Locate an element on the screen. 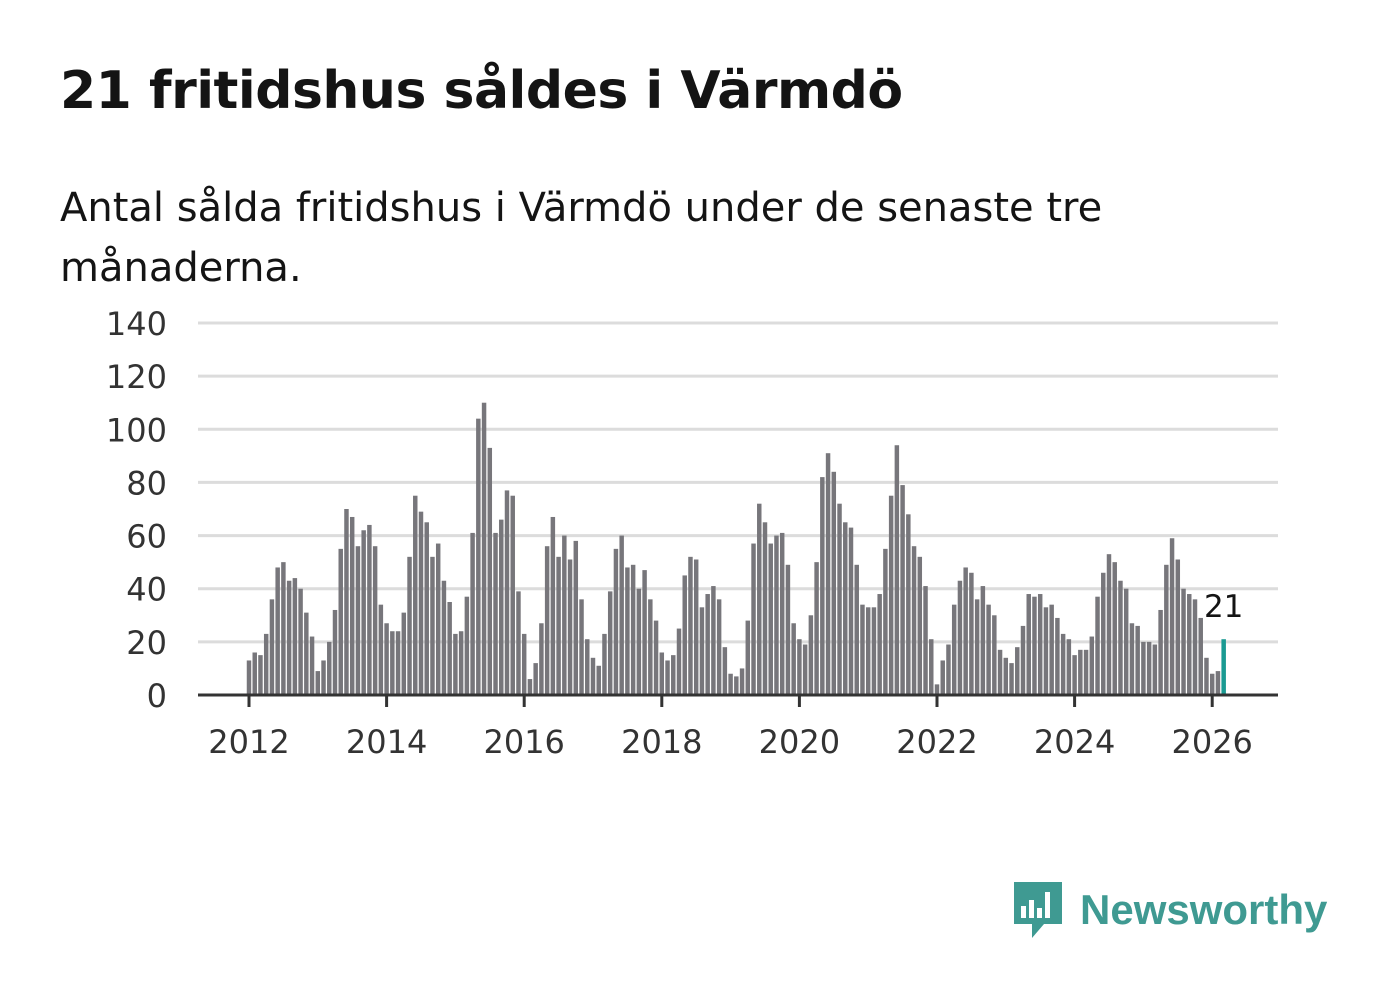 This screenshot has height=999, width=1382. y-tick-label: 80 is located at coordinates (146, 483).